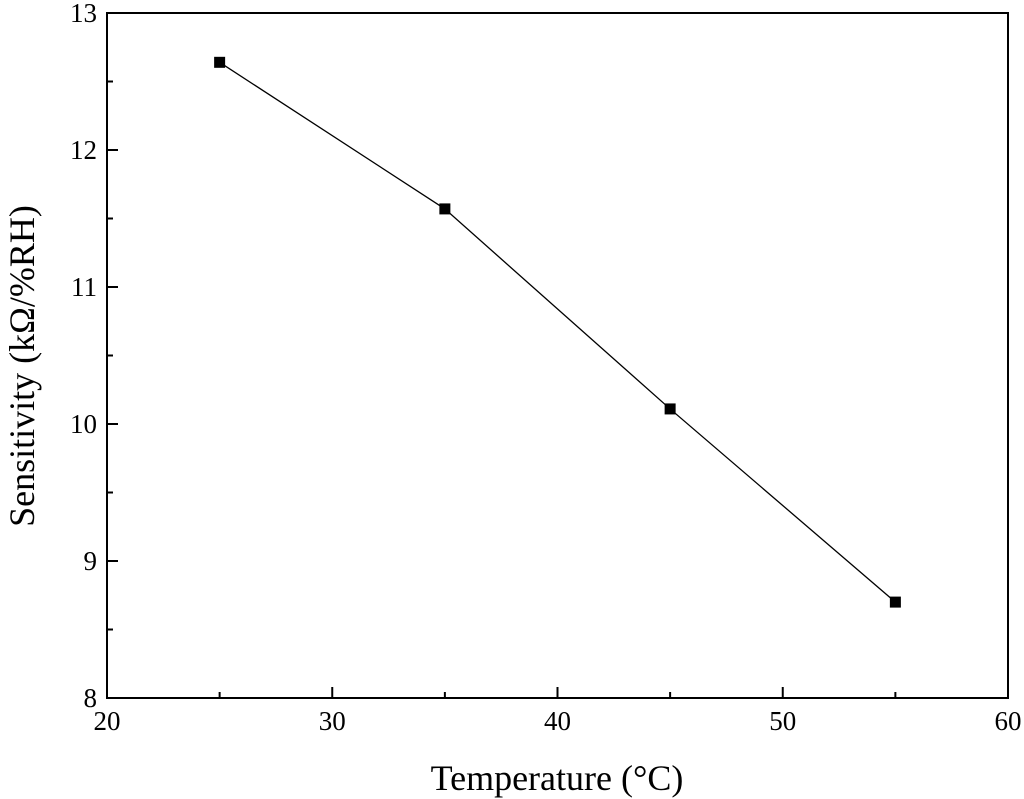 This screenshot has height=799, width=1024. Describe the element at coordinates (83, 150) in the screenshot. I see `y-tick-label: 12` at that location.